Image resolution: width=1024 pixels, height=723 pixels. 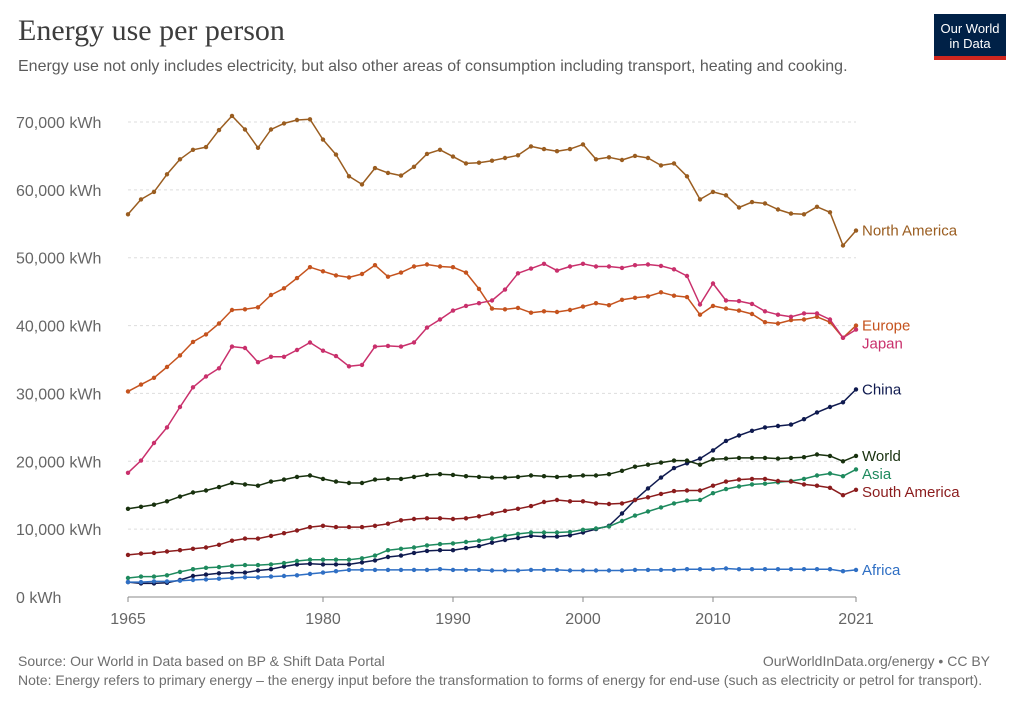 I want to click on series-europe, so click(x=492, y=328).